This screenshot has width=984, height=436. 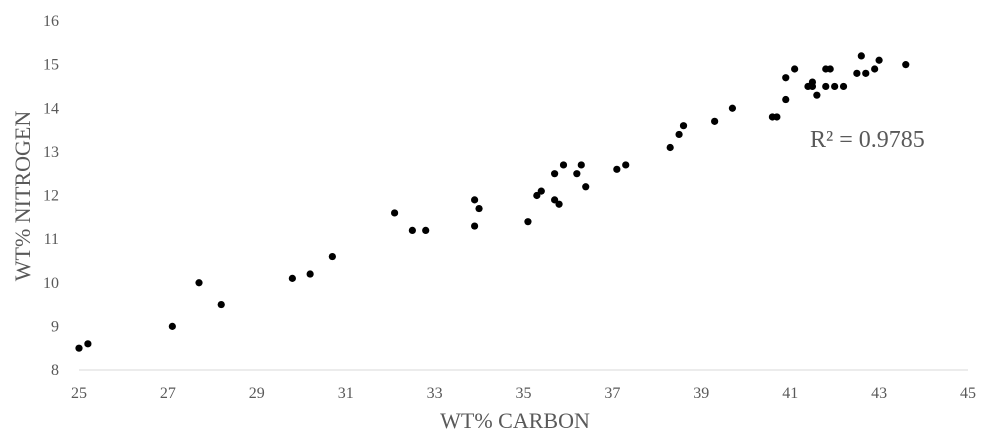 I want to click on y-tick-label: 11, so click(x=51, y=239).